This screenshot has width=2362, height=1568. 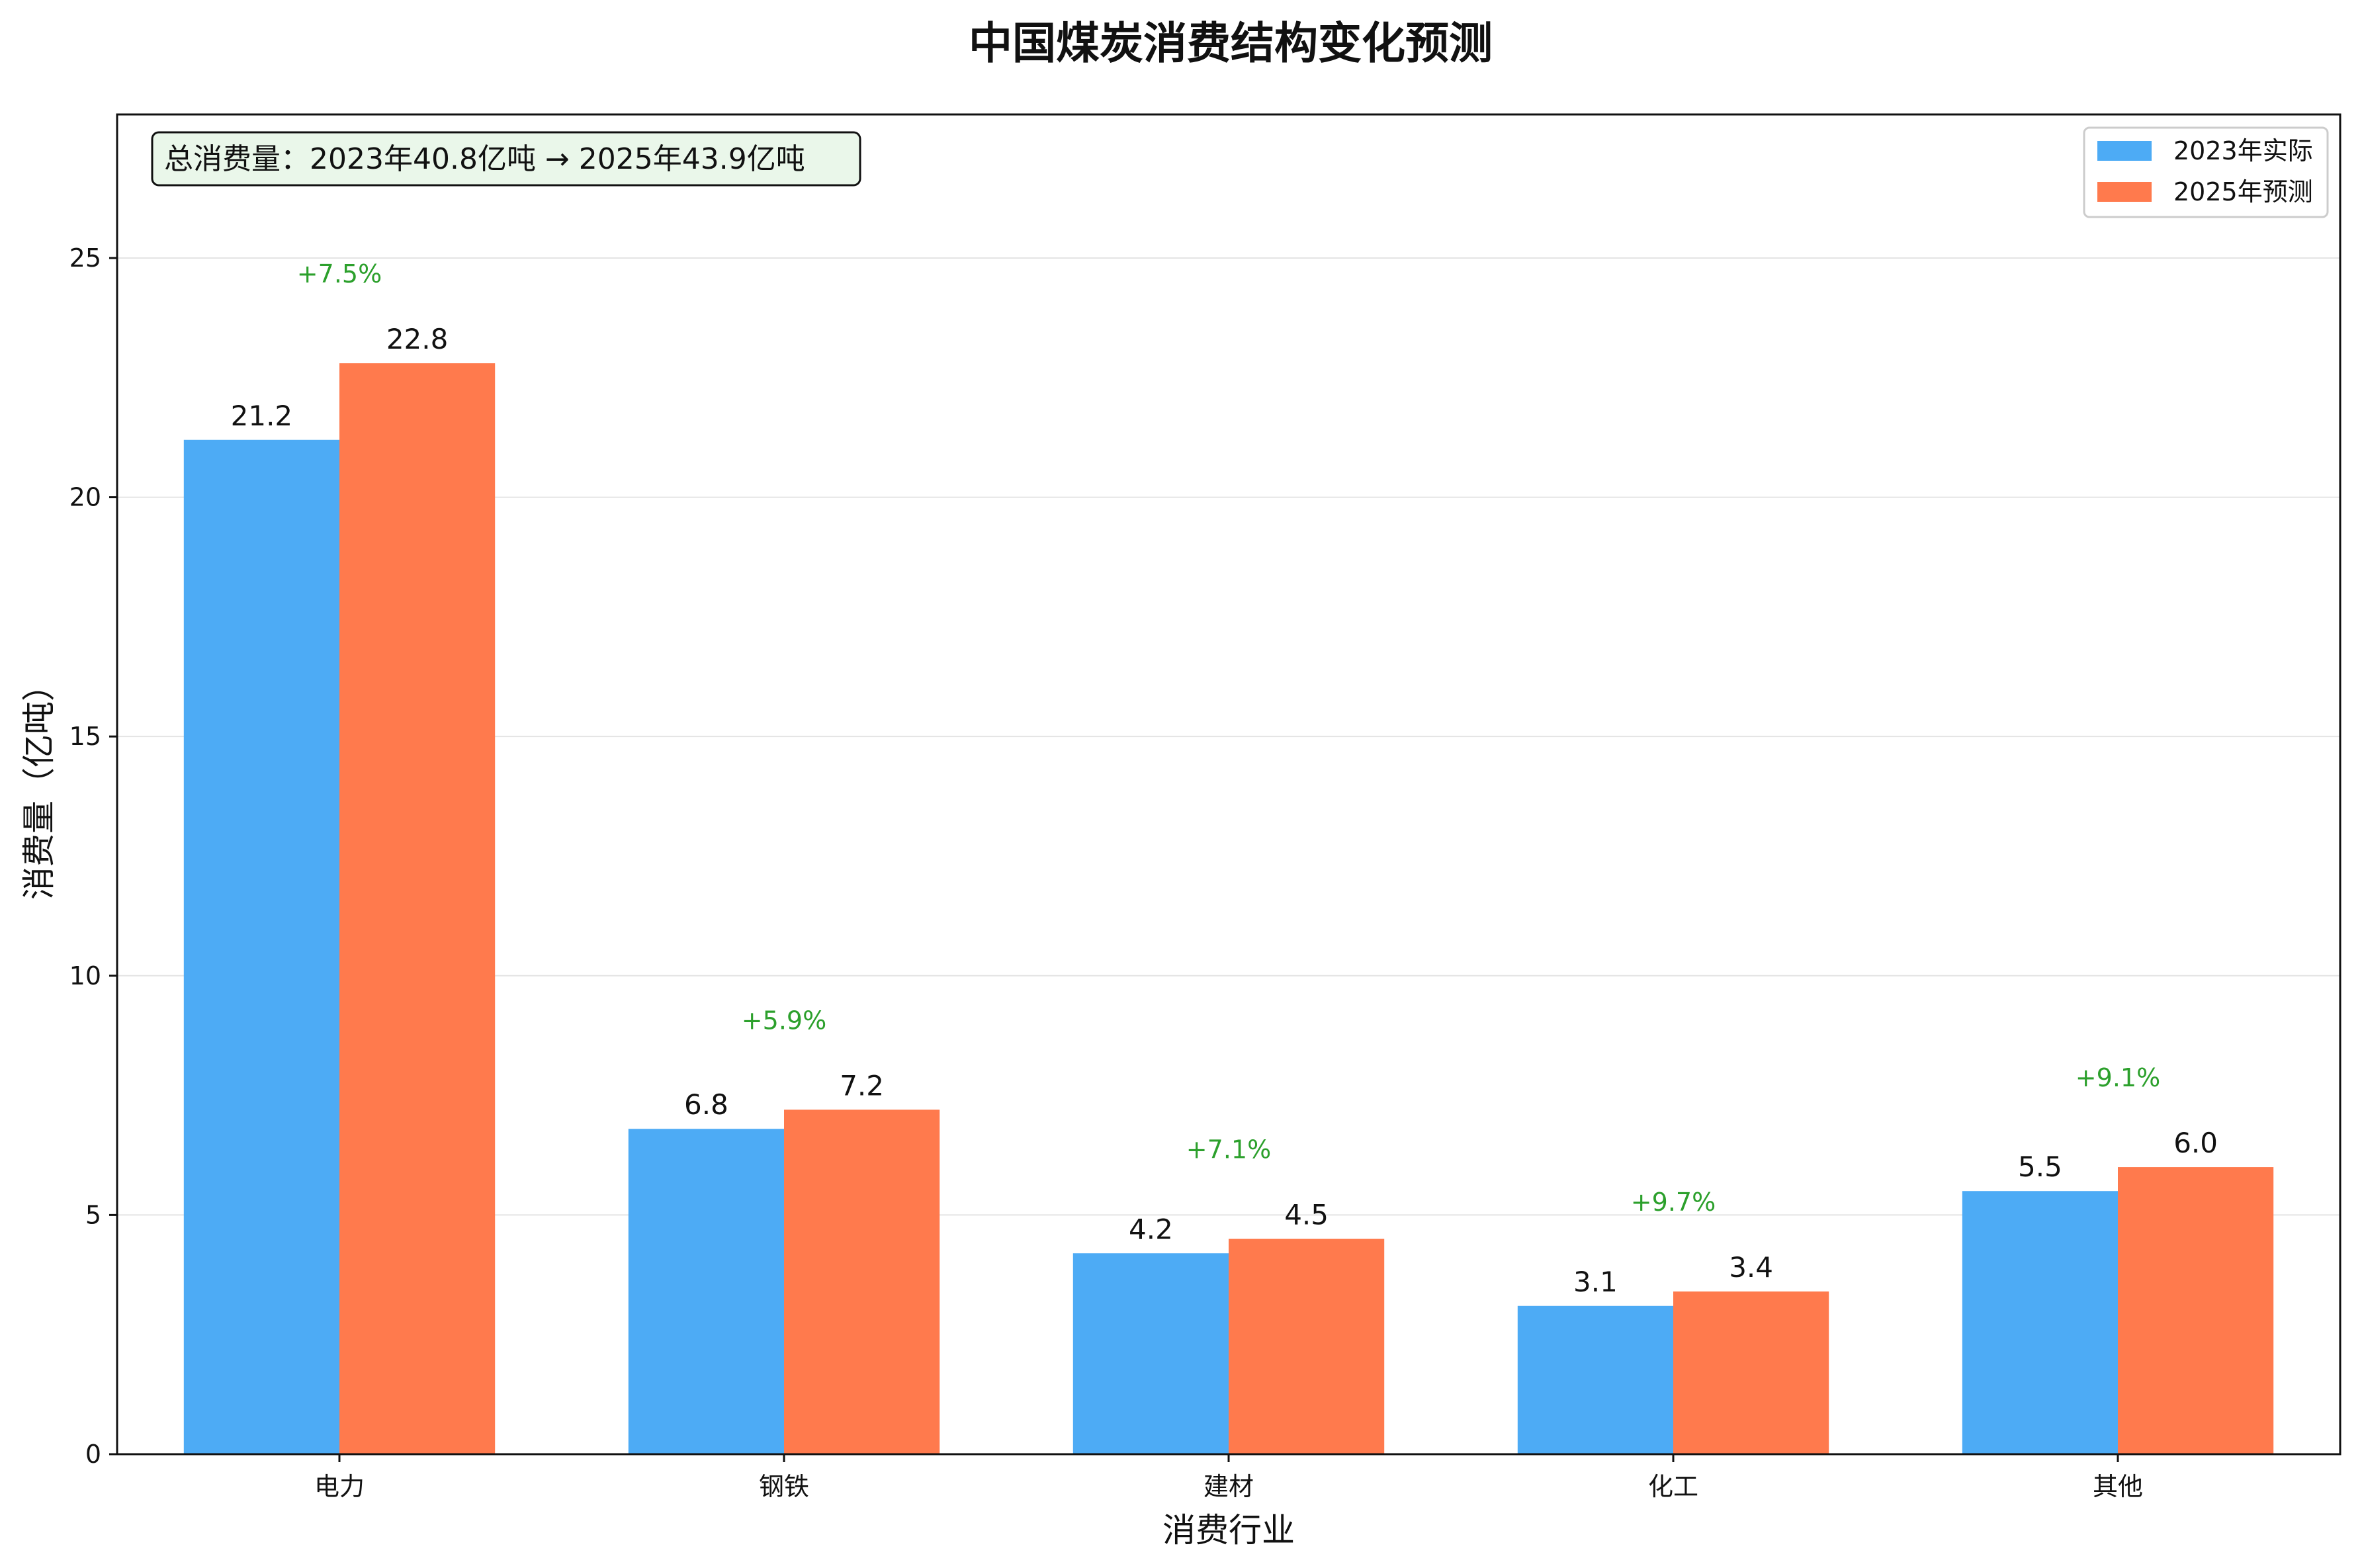 What do you see at coordinates (85, 498) in the screenshot?
I see `y-tick-label: 20` at bounding box center [85, 498].